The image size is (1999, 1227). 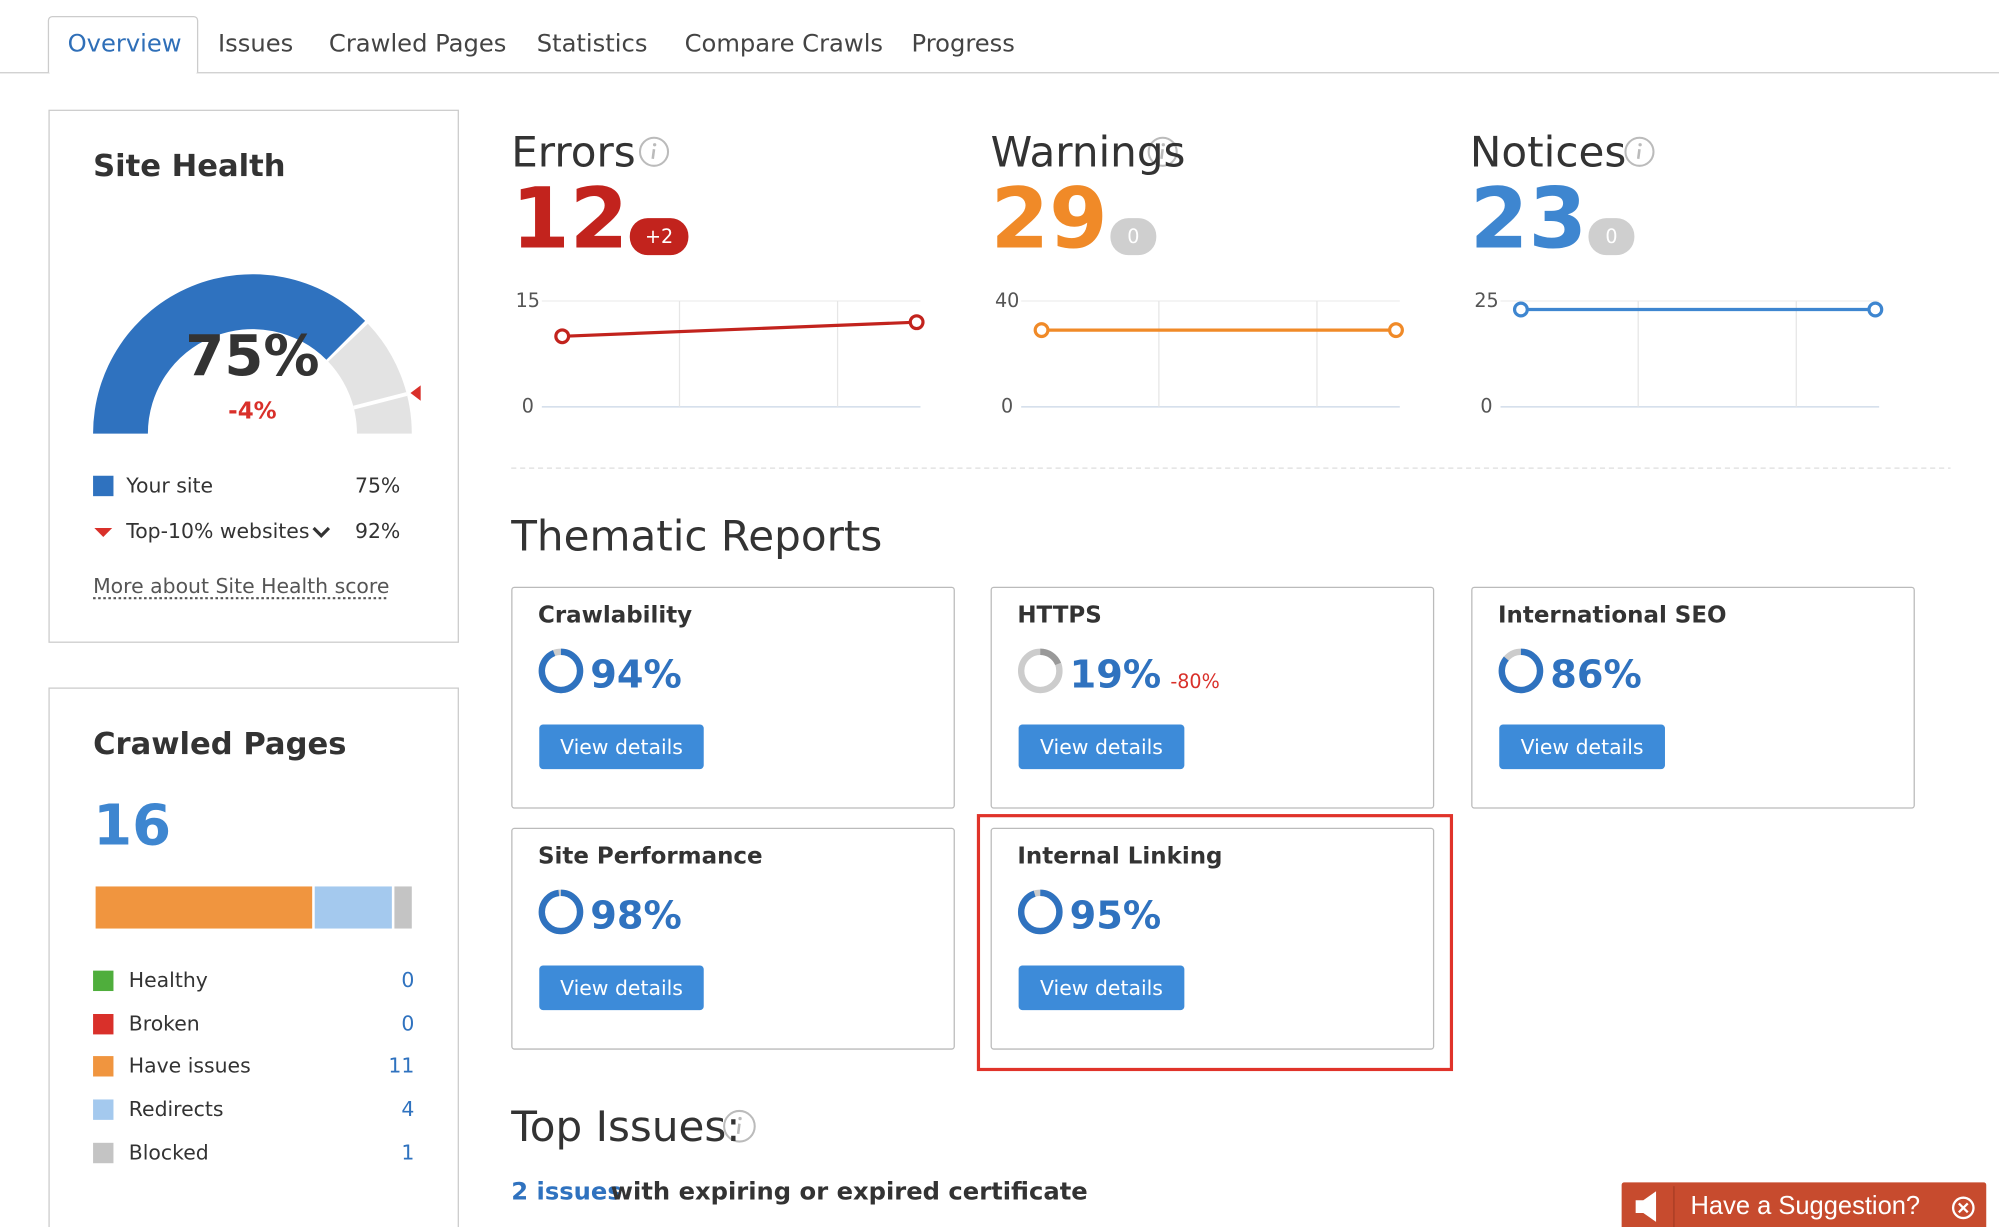 I want to click on suggestion-box, so click(x=1804, y=1204).